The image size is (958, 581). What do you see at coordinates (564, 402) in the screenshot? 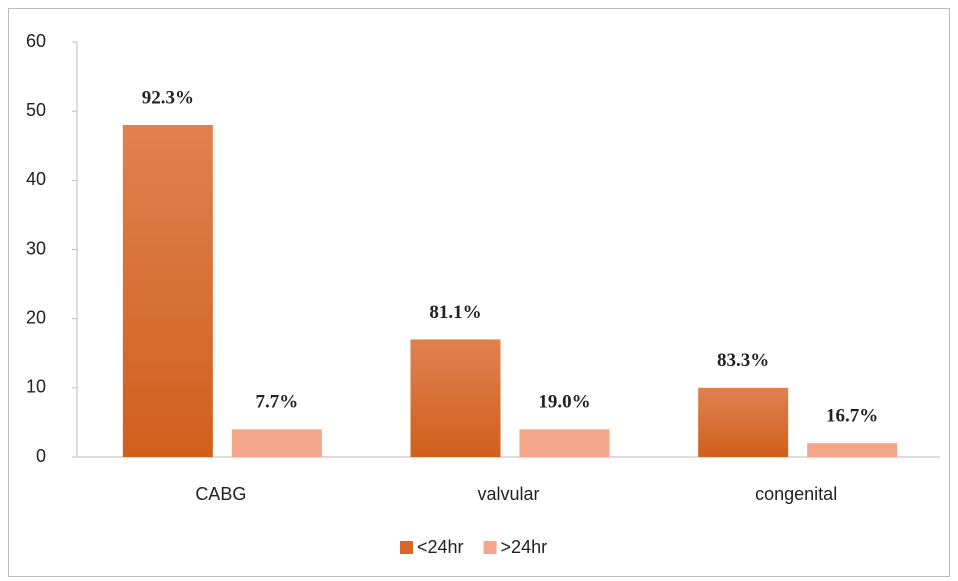
I see `data-label: 19.0%` at bounding box center [564, 402].